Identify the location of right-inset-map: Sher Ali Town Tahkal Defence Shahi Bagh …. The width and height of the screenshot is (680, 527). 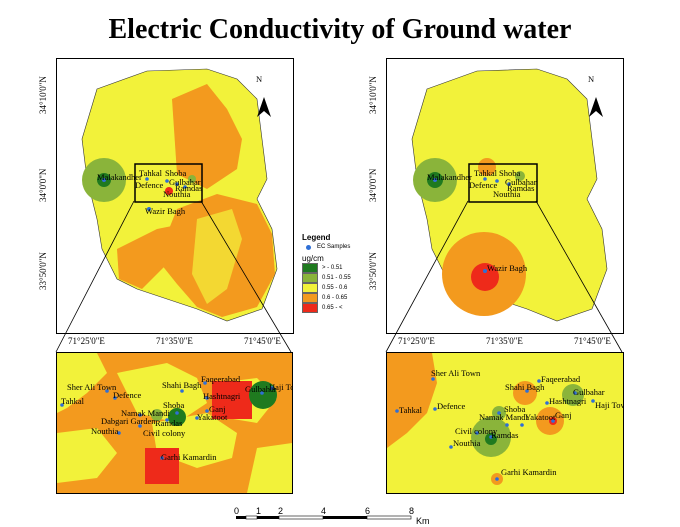
(505, 423).